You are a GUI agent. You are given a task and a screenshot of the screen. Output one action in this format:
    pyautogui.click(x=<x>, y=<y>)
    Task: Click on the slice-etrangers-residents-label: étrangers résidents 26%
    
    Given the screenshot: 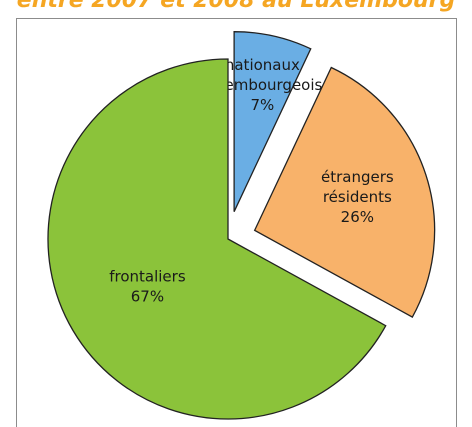 What is the action you would take?
    pyautogui.click(x=357, y=197)
    